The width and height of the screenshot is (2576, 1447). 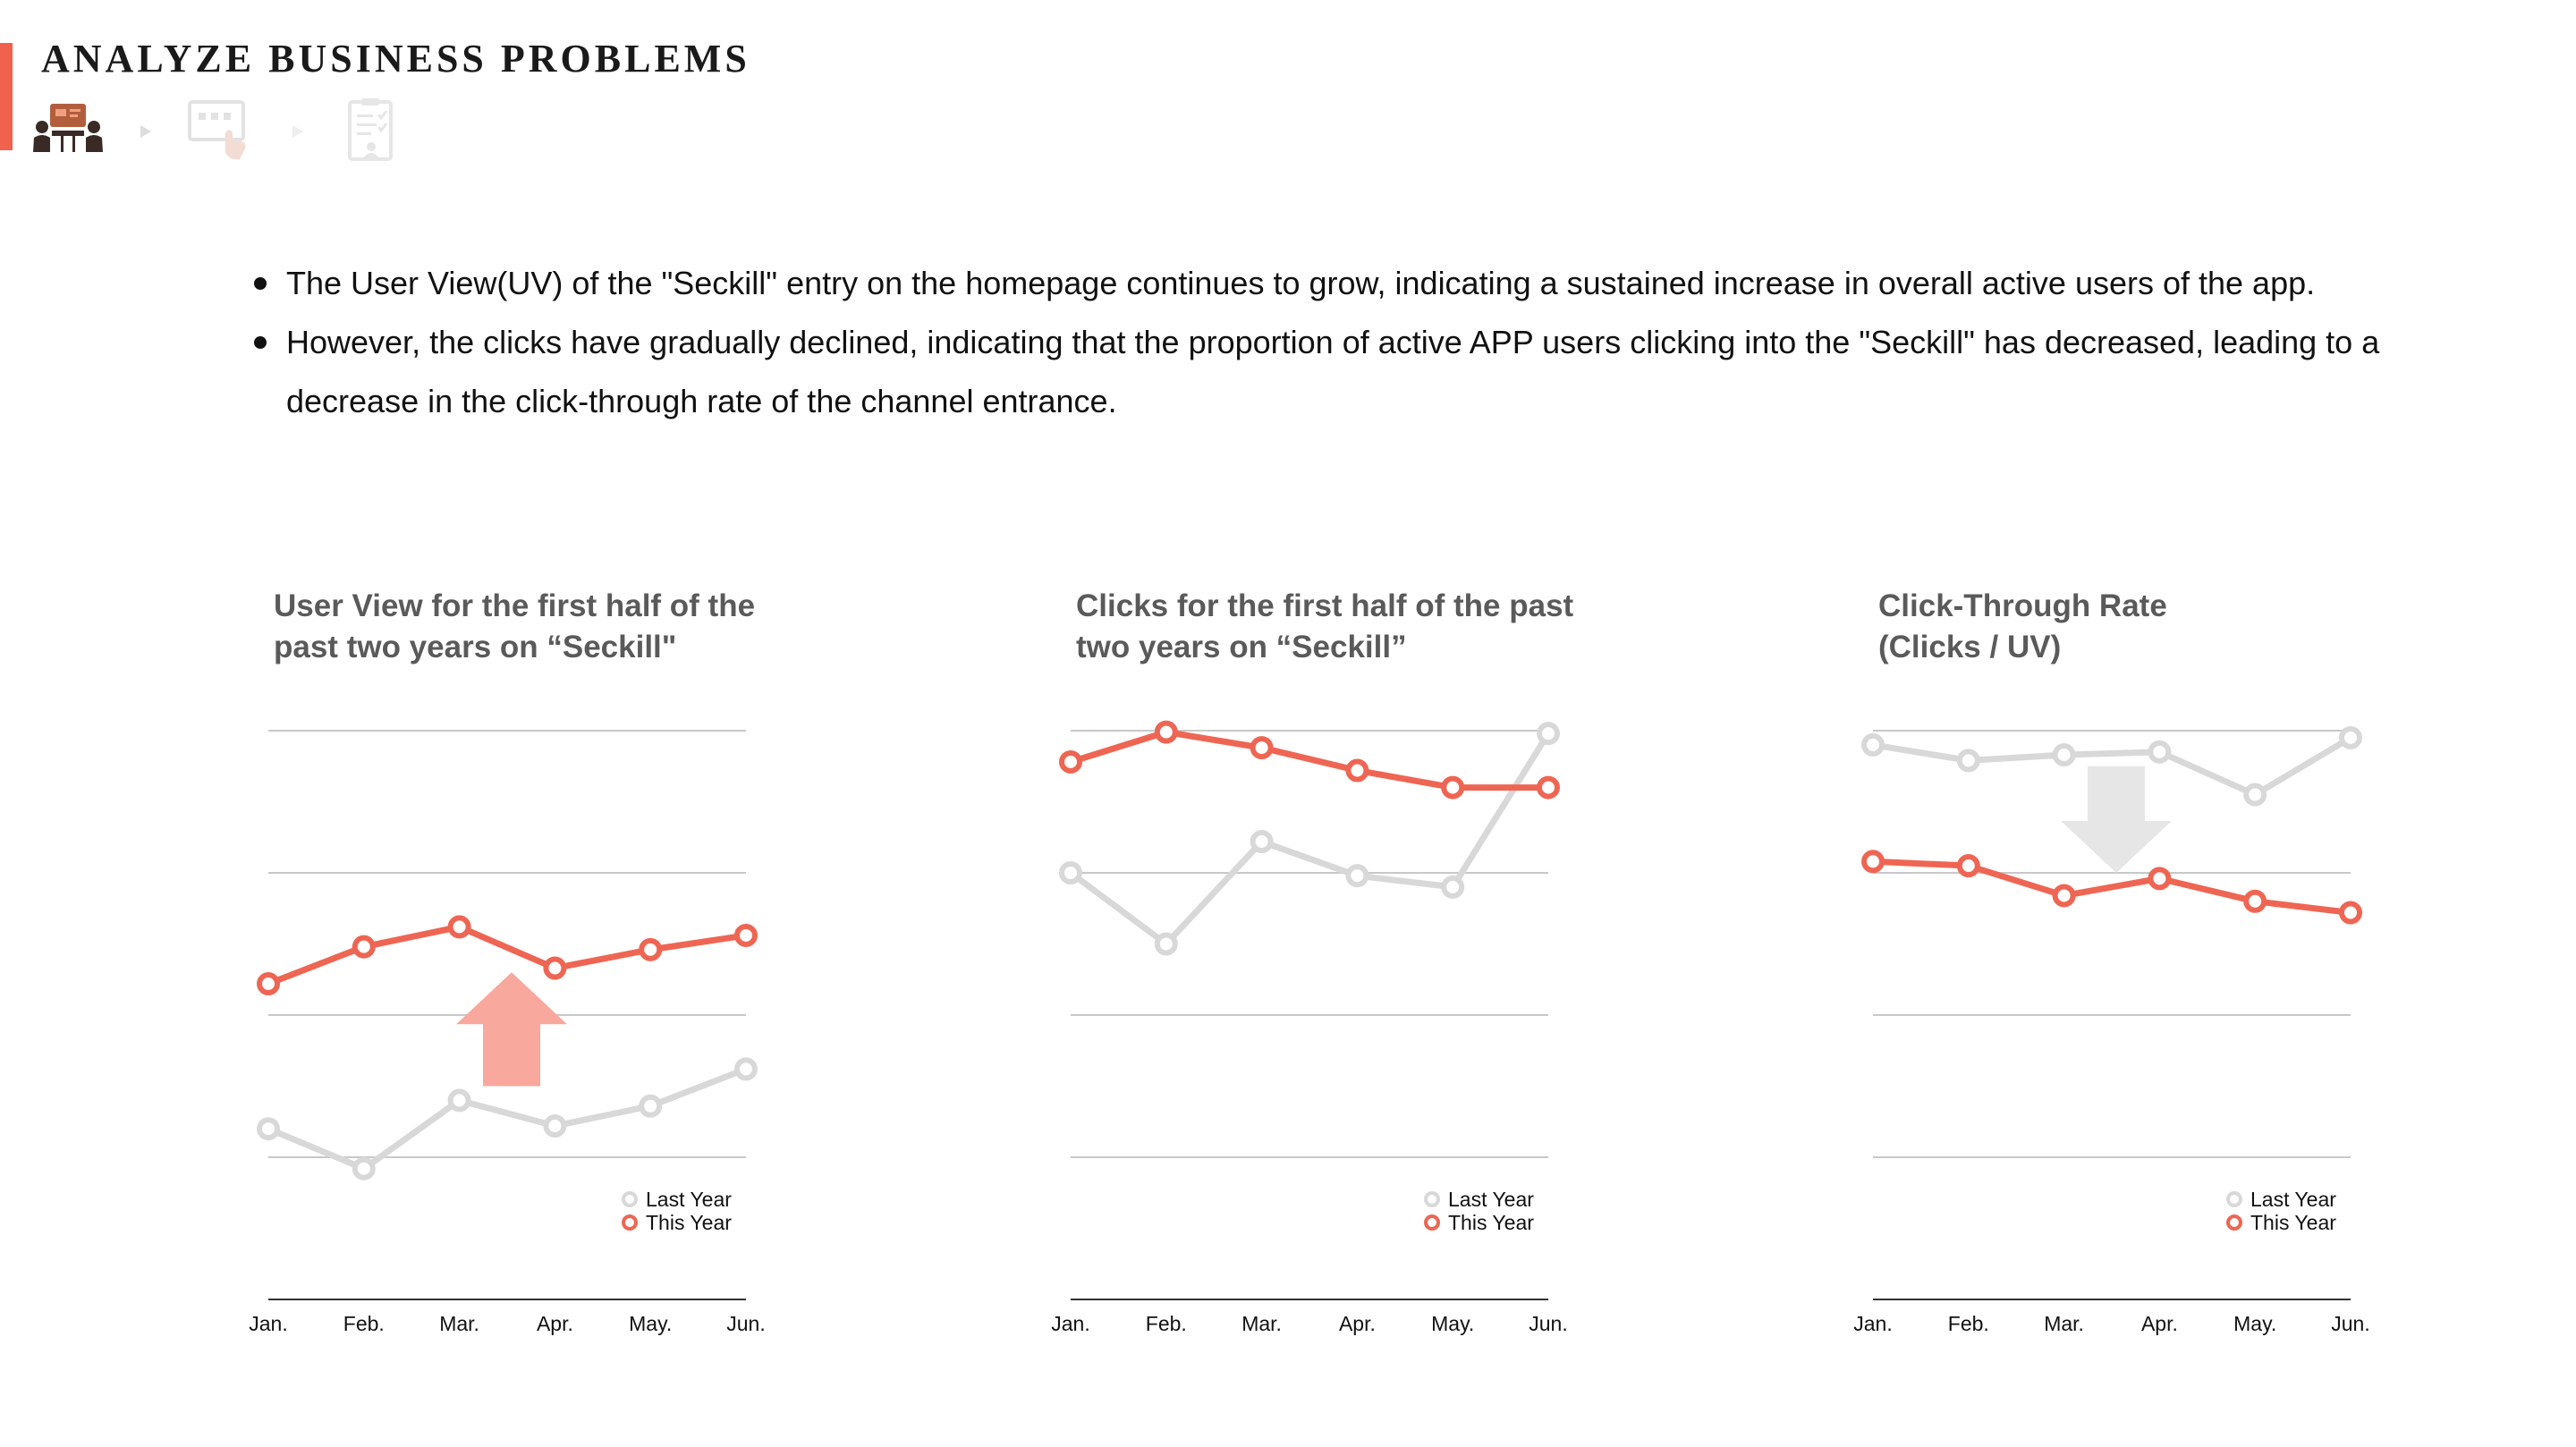 What do you see at coordinates (370, 129) in the screenshot?
I see `clipboard-checklist-icon` at bounding box center [370, 129].